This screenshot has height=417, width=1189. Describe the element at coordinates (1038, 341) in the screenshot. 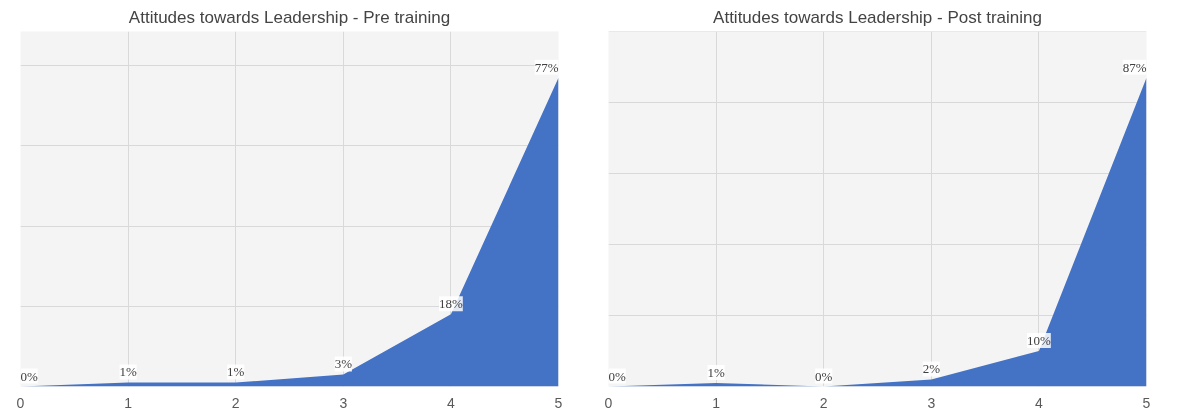

I see `data-label: 10%` at that location.